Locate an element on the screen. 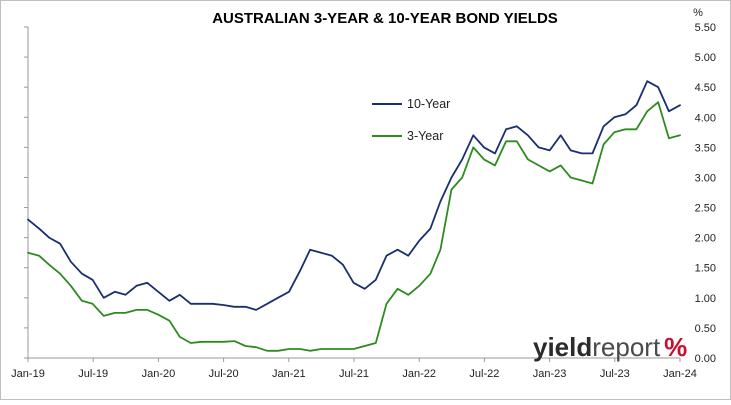  logo-wordmark: yieldreport% is located at coordinates (610, 347).